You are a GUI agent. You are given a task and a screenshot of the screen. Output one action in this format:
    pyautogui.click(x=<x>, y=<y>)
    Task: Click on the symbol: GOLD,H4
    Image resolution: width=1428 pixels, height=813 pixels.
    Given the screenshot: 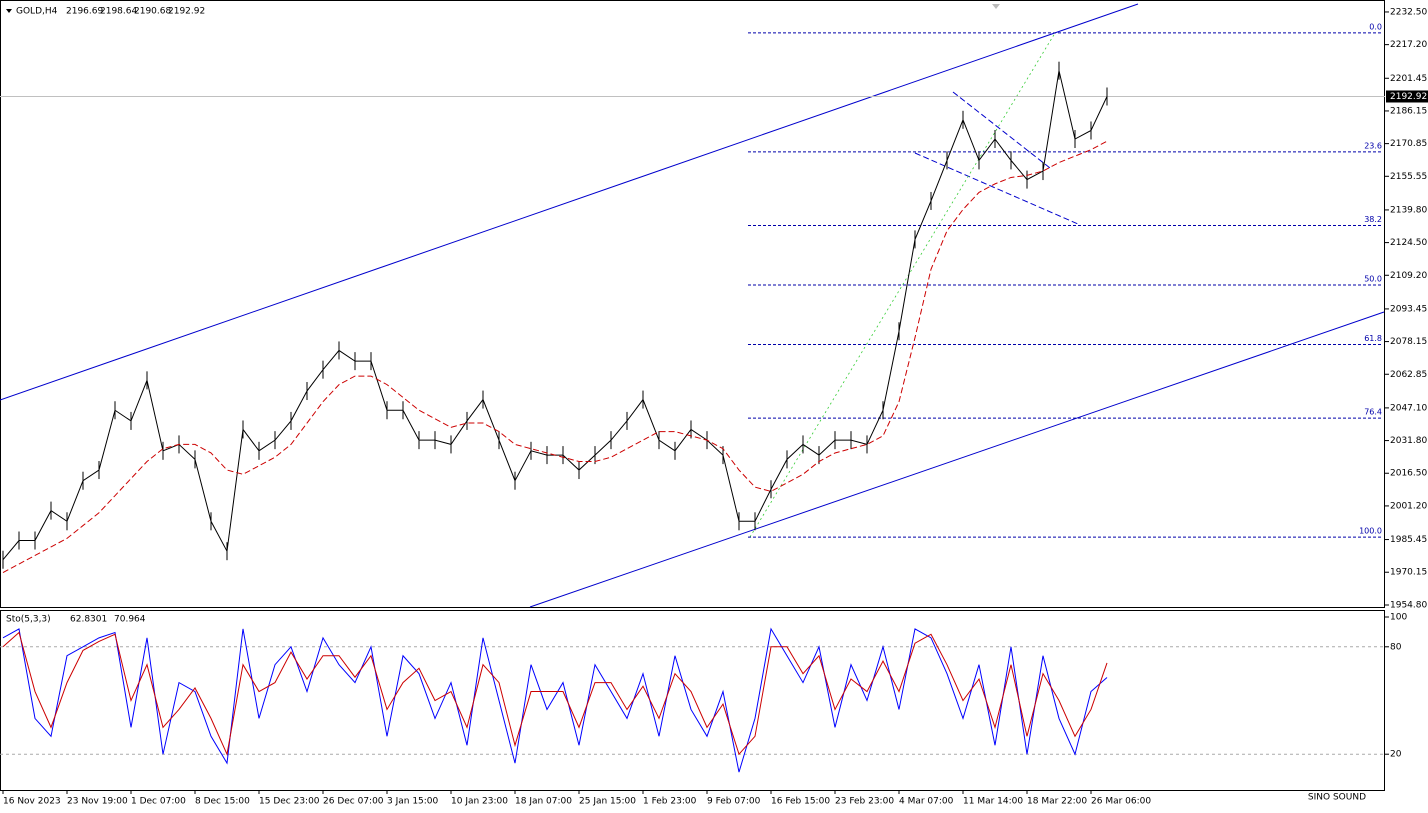 What is the action you would take?
    pyautogui.click(x=37, y=12)
    